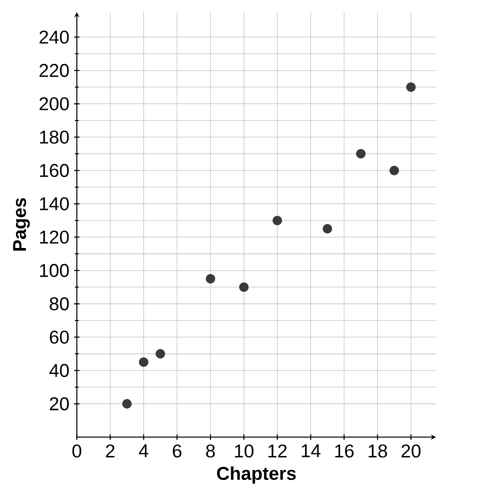 This screenshot has height=503, width=477. What do you see at coordinates (54, 237) in the screenshot?
I see `y-tick-label: 120` at bounding box center [54, 237].